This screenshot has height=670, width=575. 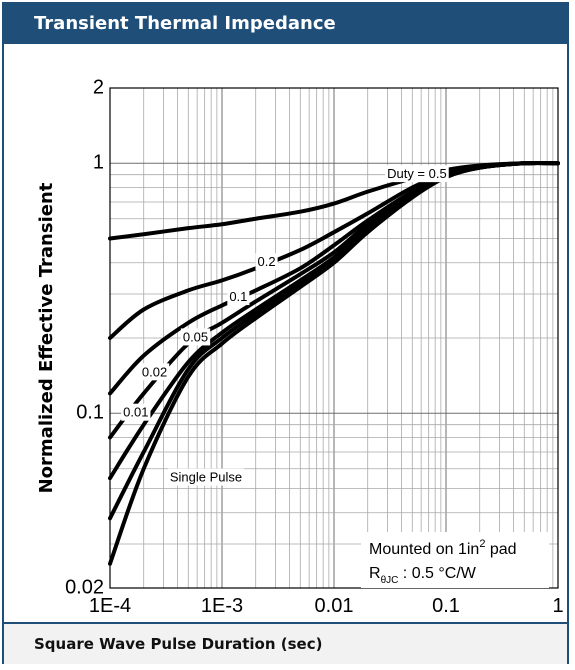 What do you see at coordinates (110, 606) in the screenshot?
I see `x-tick-label-0: 1E-4` at bounding box center [110, 606].